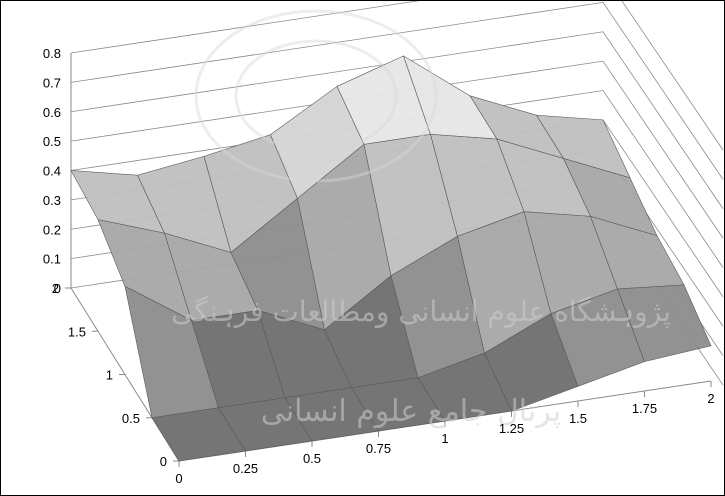  Describe the element at coordinates (77, 331) in the screenshot. I see `y-tick-label-3: 1.5` at that location.